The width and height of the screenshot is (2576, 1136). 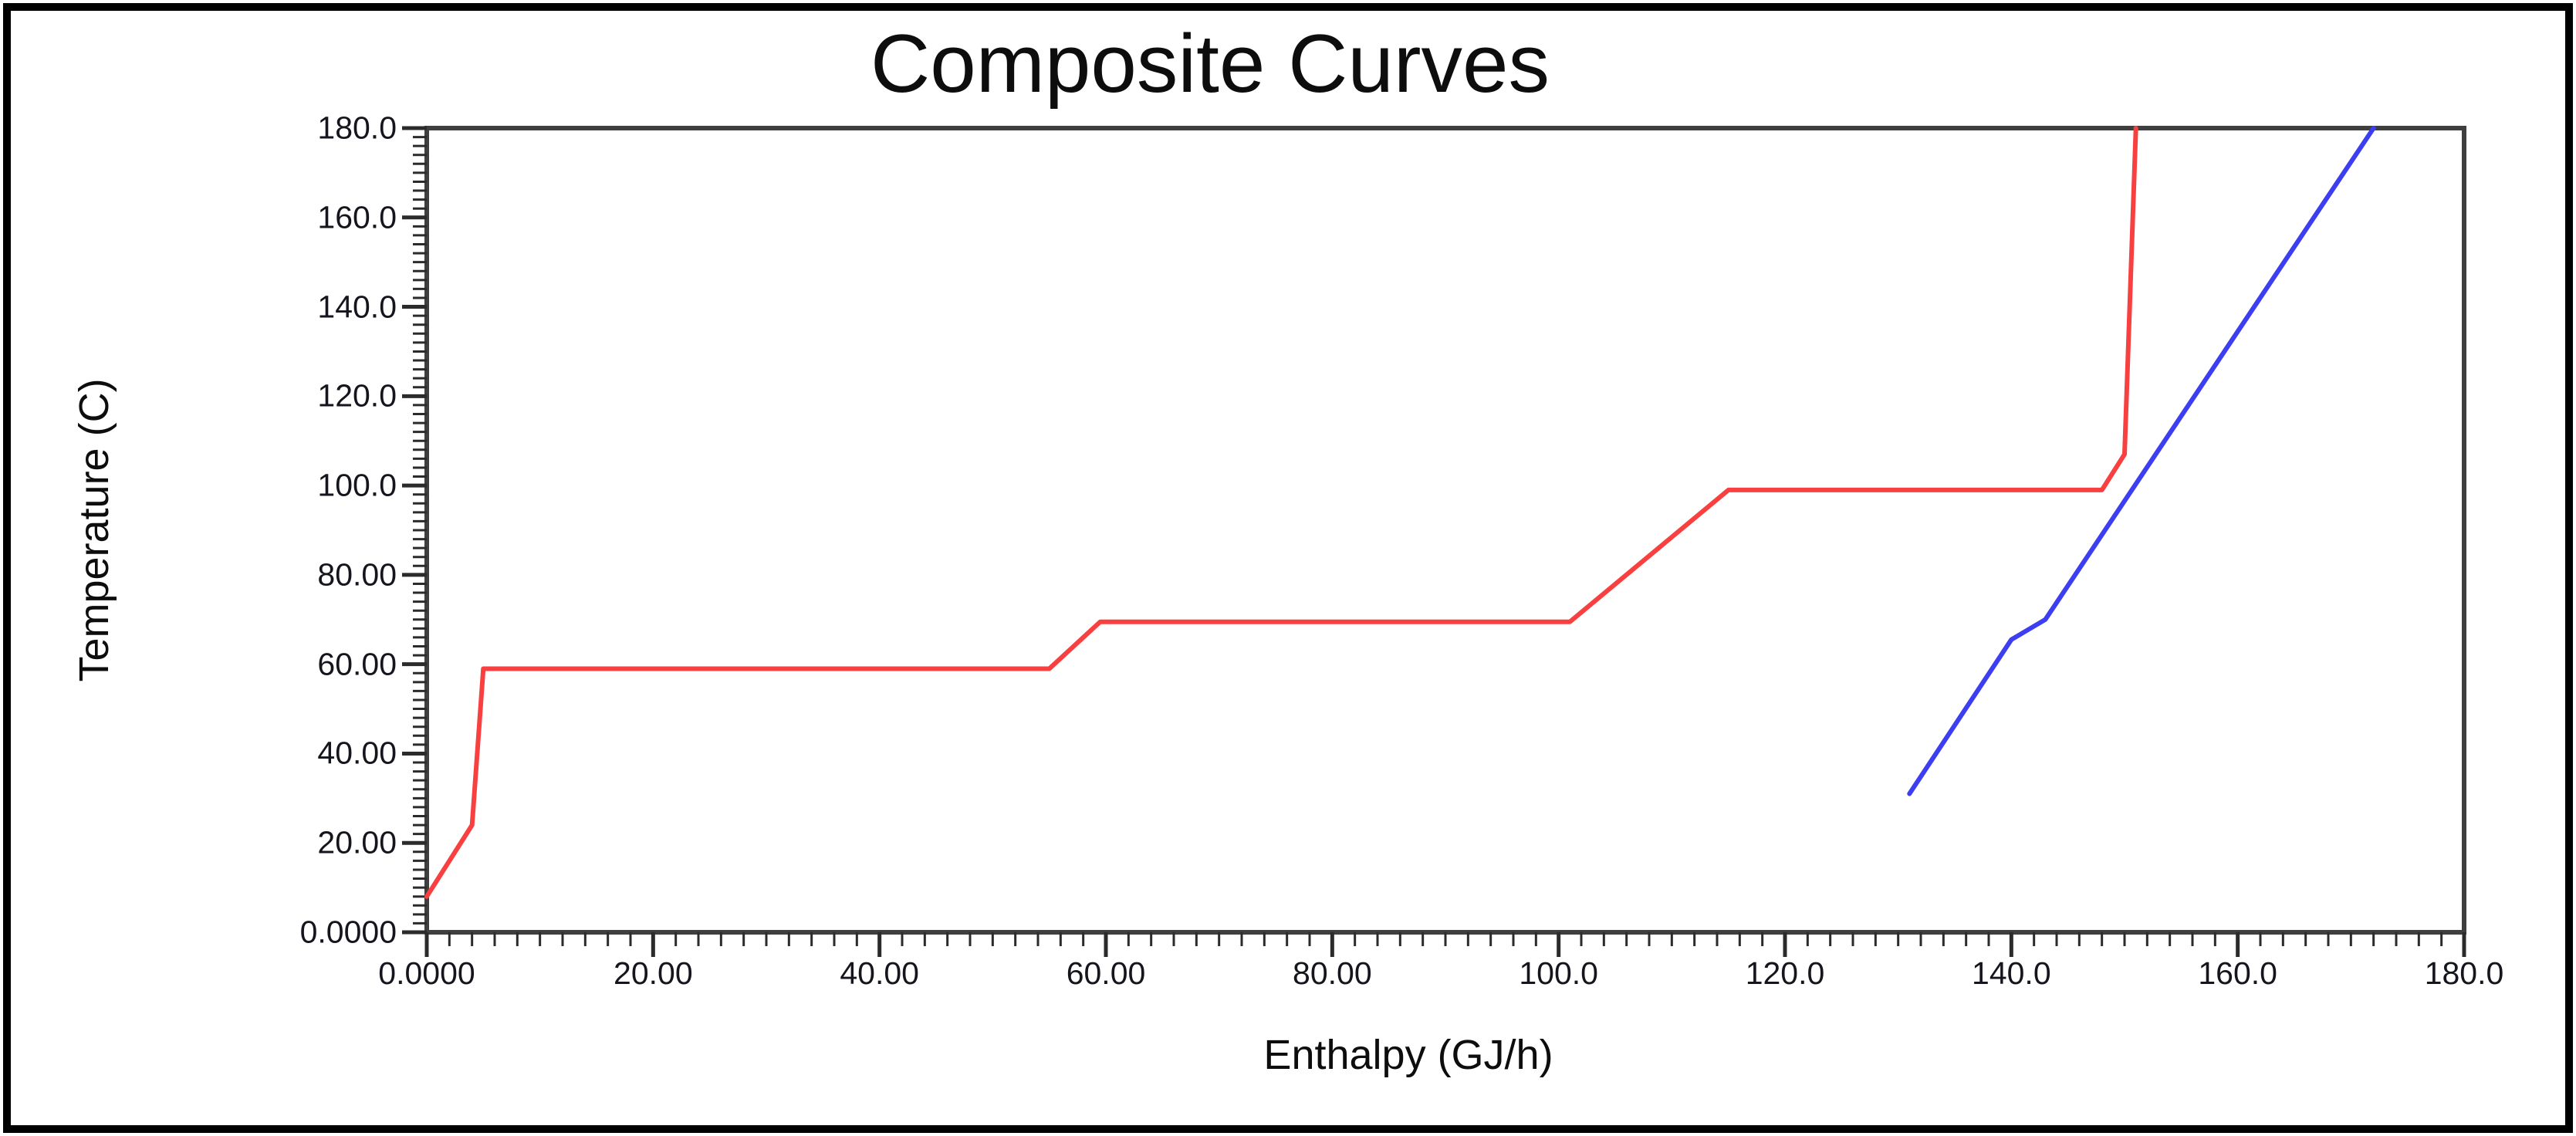 I want to click on x-tick-label: 80.00, so click(x=1332, y=973).